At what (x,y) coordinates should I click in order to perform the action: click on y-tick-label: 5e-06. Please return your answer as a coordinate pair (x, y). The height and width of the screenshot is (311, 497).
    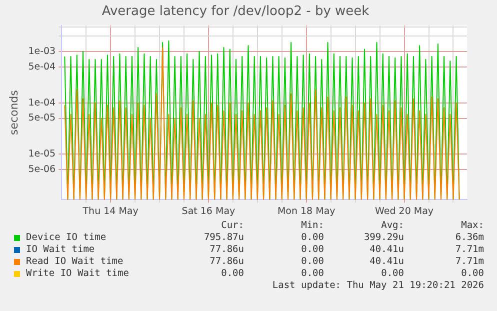
    Looking at the image, I should click on (42, 170).